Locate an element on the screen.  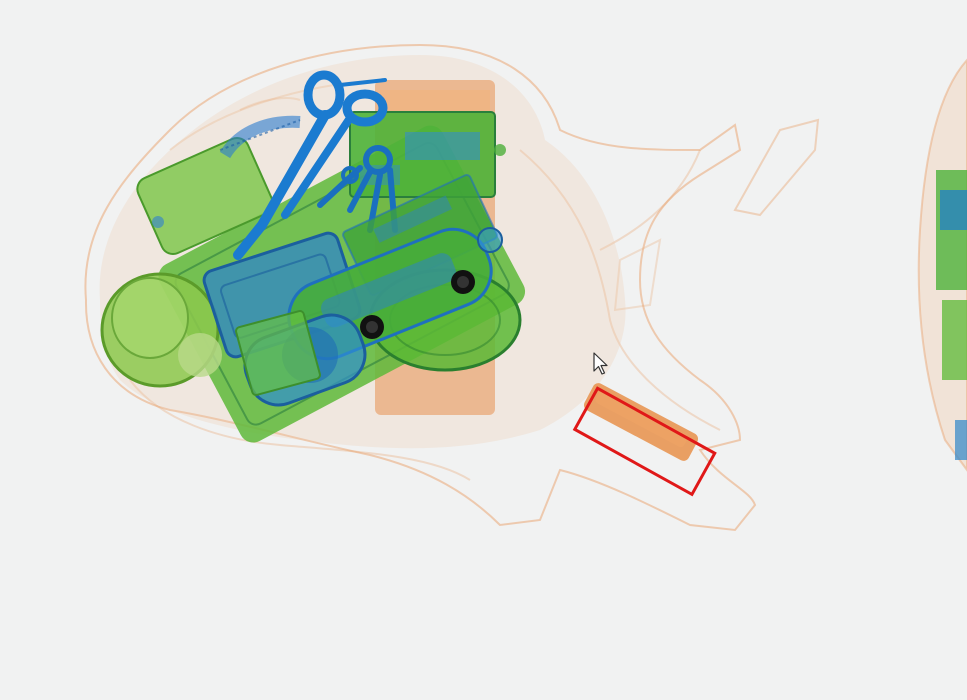
detected-item is located at coordinates (641, 422).